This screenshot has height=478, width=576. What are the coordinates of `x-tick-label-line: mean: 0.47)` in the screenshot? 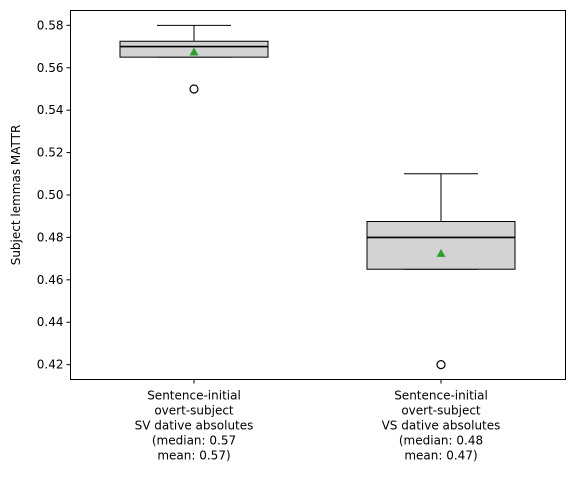 It's located at (440, 456).